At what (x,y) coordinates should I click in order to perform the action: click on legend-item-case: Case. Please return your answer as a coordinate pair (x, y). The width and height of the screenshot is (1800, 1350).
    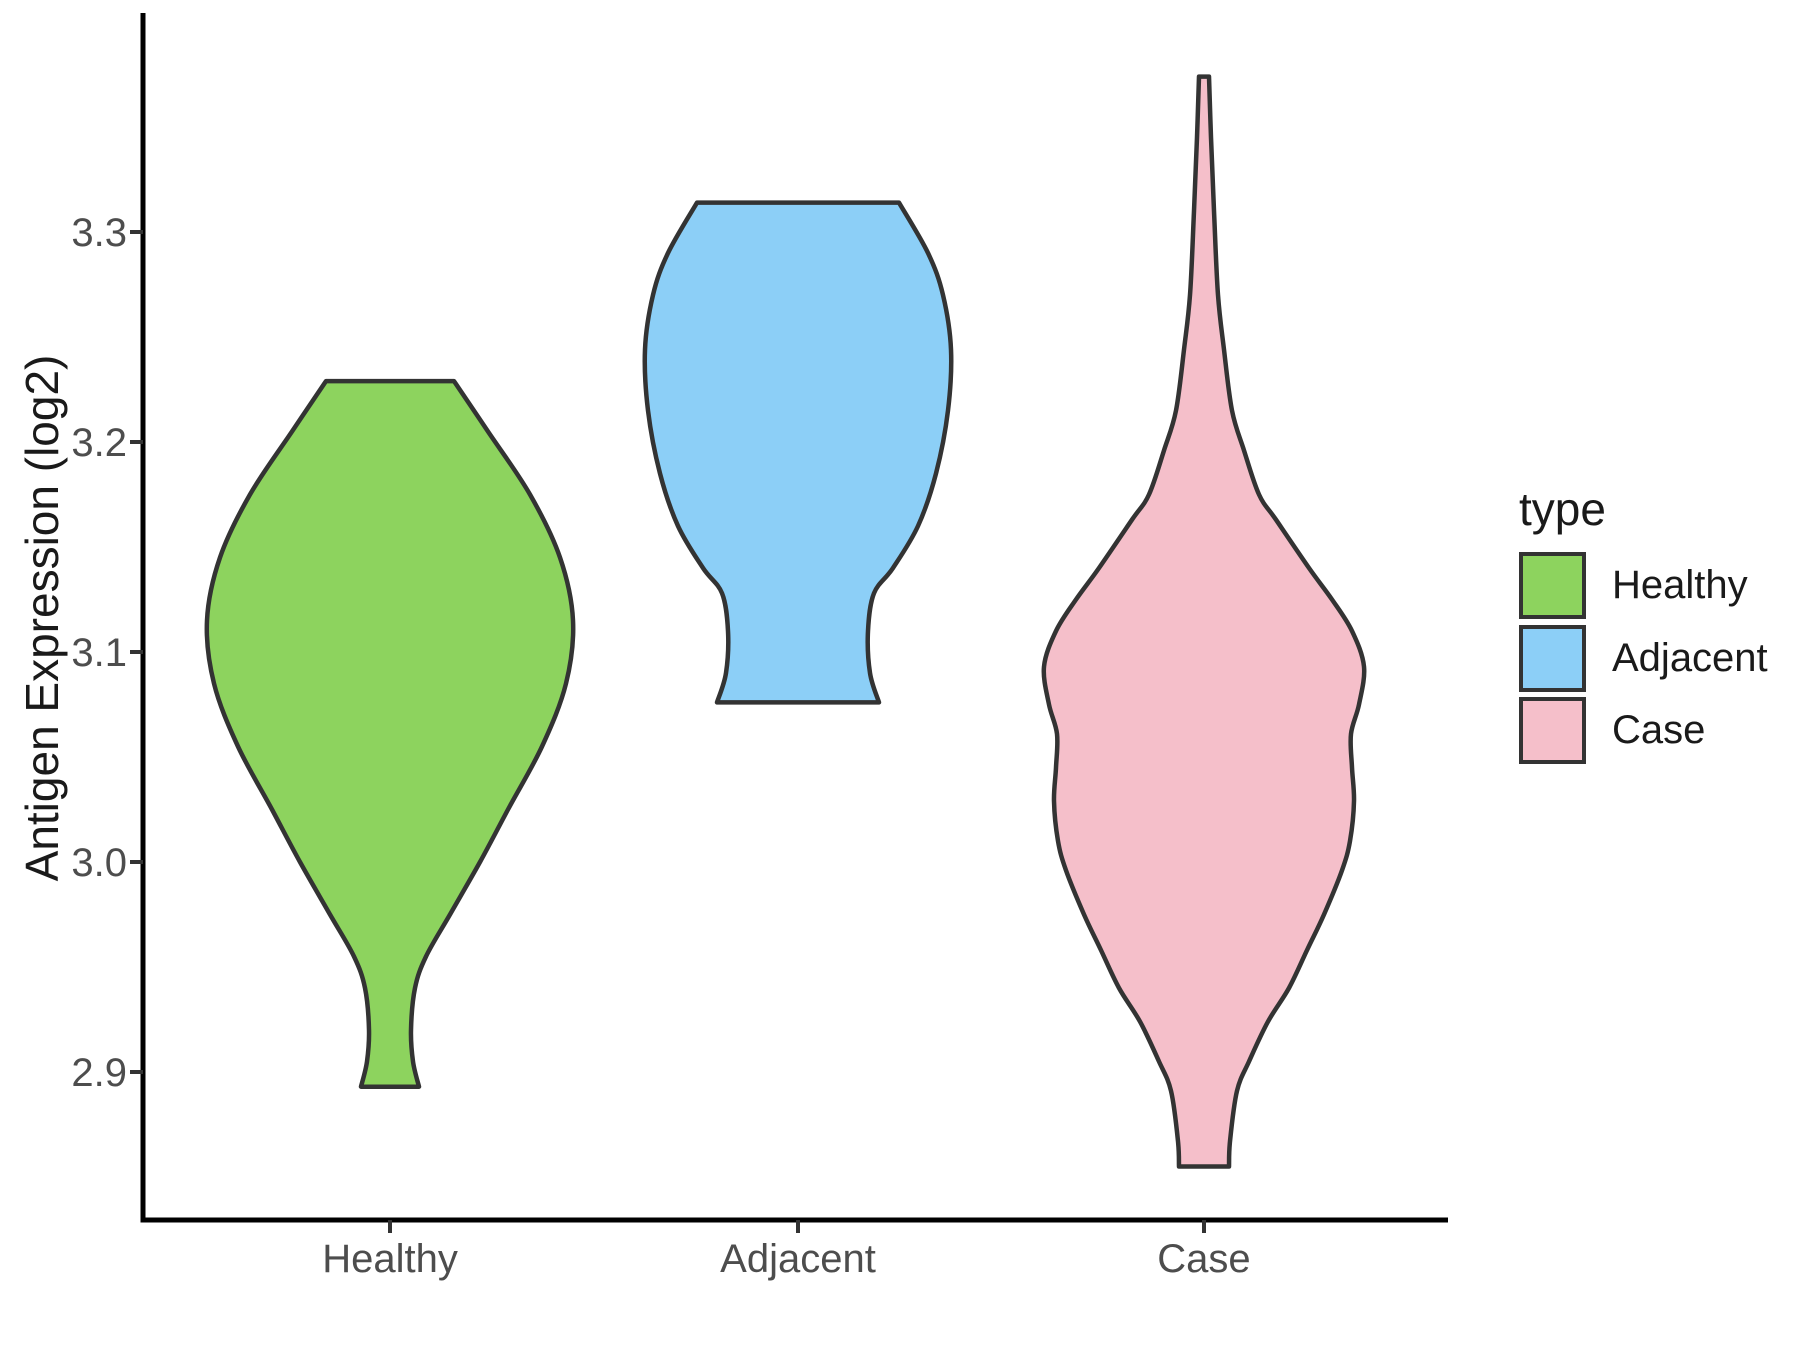
    Looking at the image, I should click on (1643, 730).